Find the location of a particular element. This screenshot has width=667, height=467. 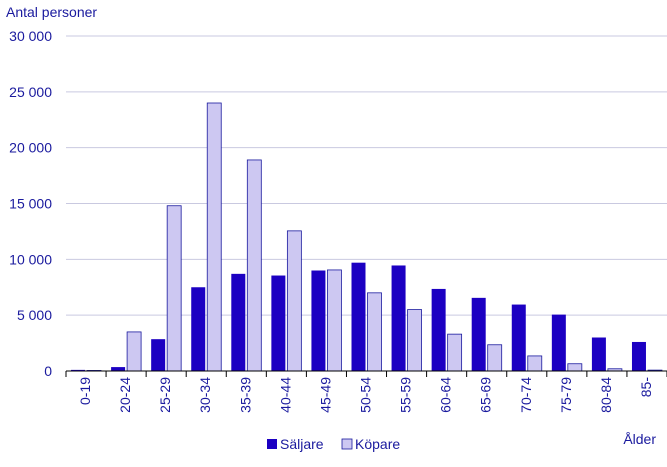

legend-label-saljare: Säljare is located at coordinates (302, 444).